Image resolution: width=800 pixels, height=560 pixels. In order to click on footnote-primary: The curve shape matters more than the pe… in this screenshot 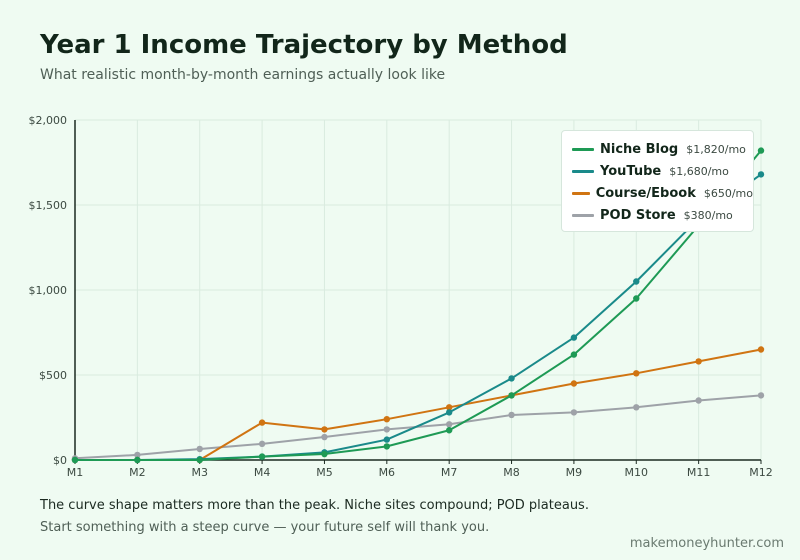, I will do `click(314, 505)`.